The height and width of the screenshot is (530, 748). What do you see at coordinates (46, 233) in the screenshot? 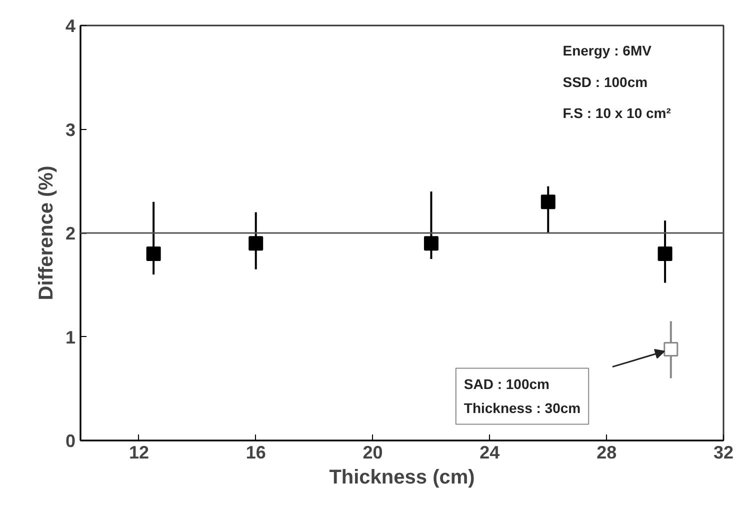
I see `y-axis-title: Difference (%)` at bounding box center [46, 233].